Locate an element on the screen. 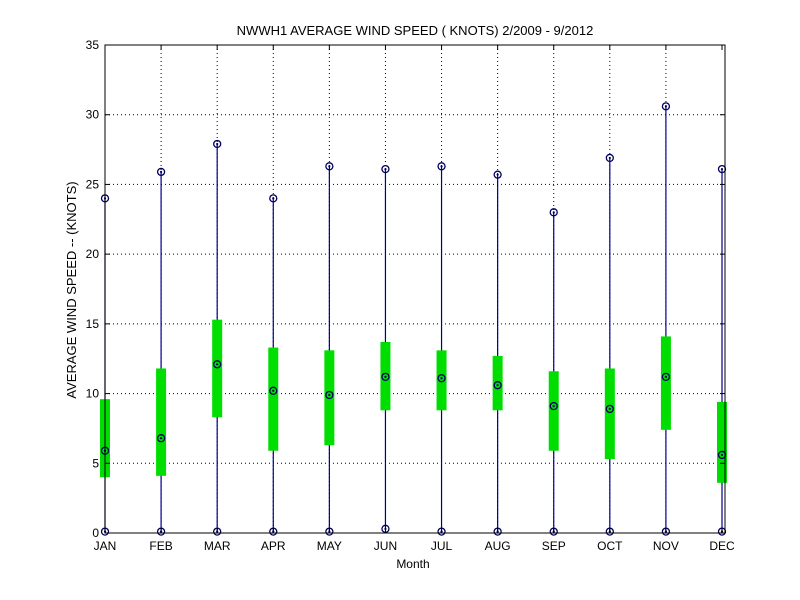 The height and width of the screenshot is (600, 800). y-tick-label: 5 is located at coordinates (95, 463).